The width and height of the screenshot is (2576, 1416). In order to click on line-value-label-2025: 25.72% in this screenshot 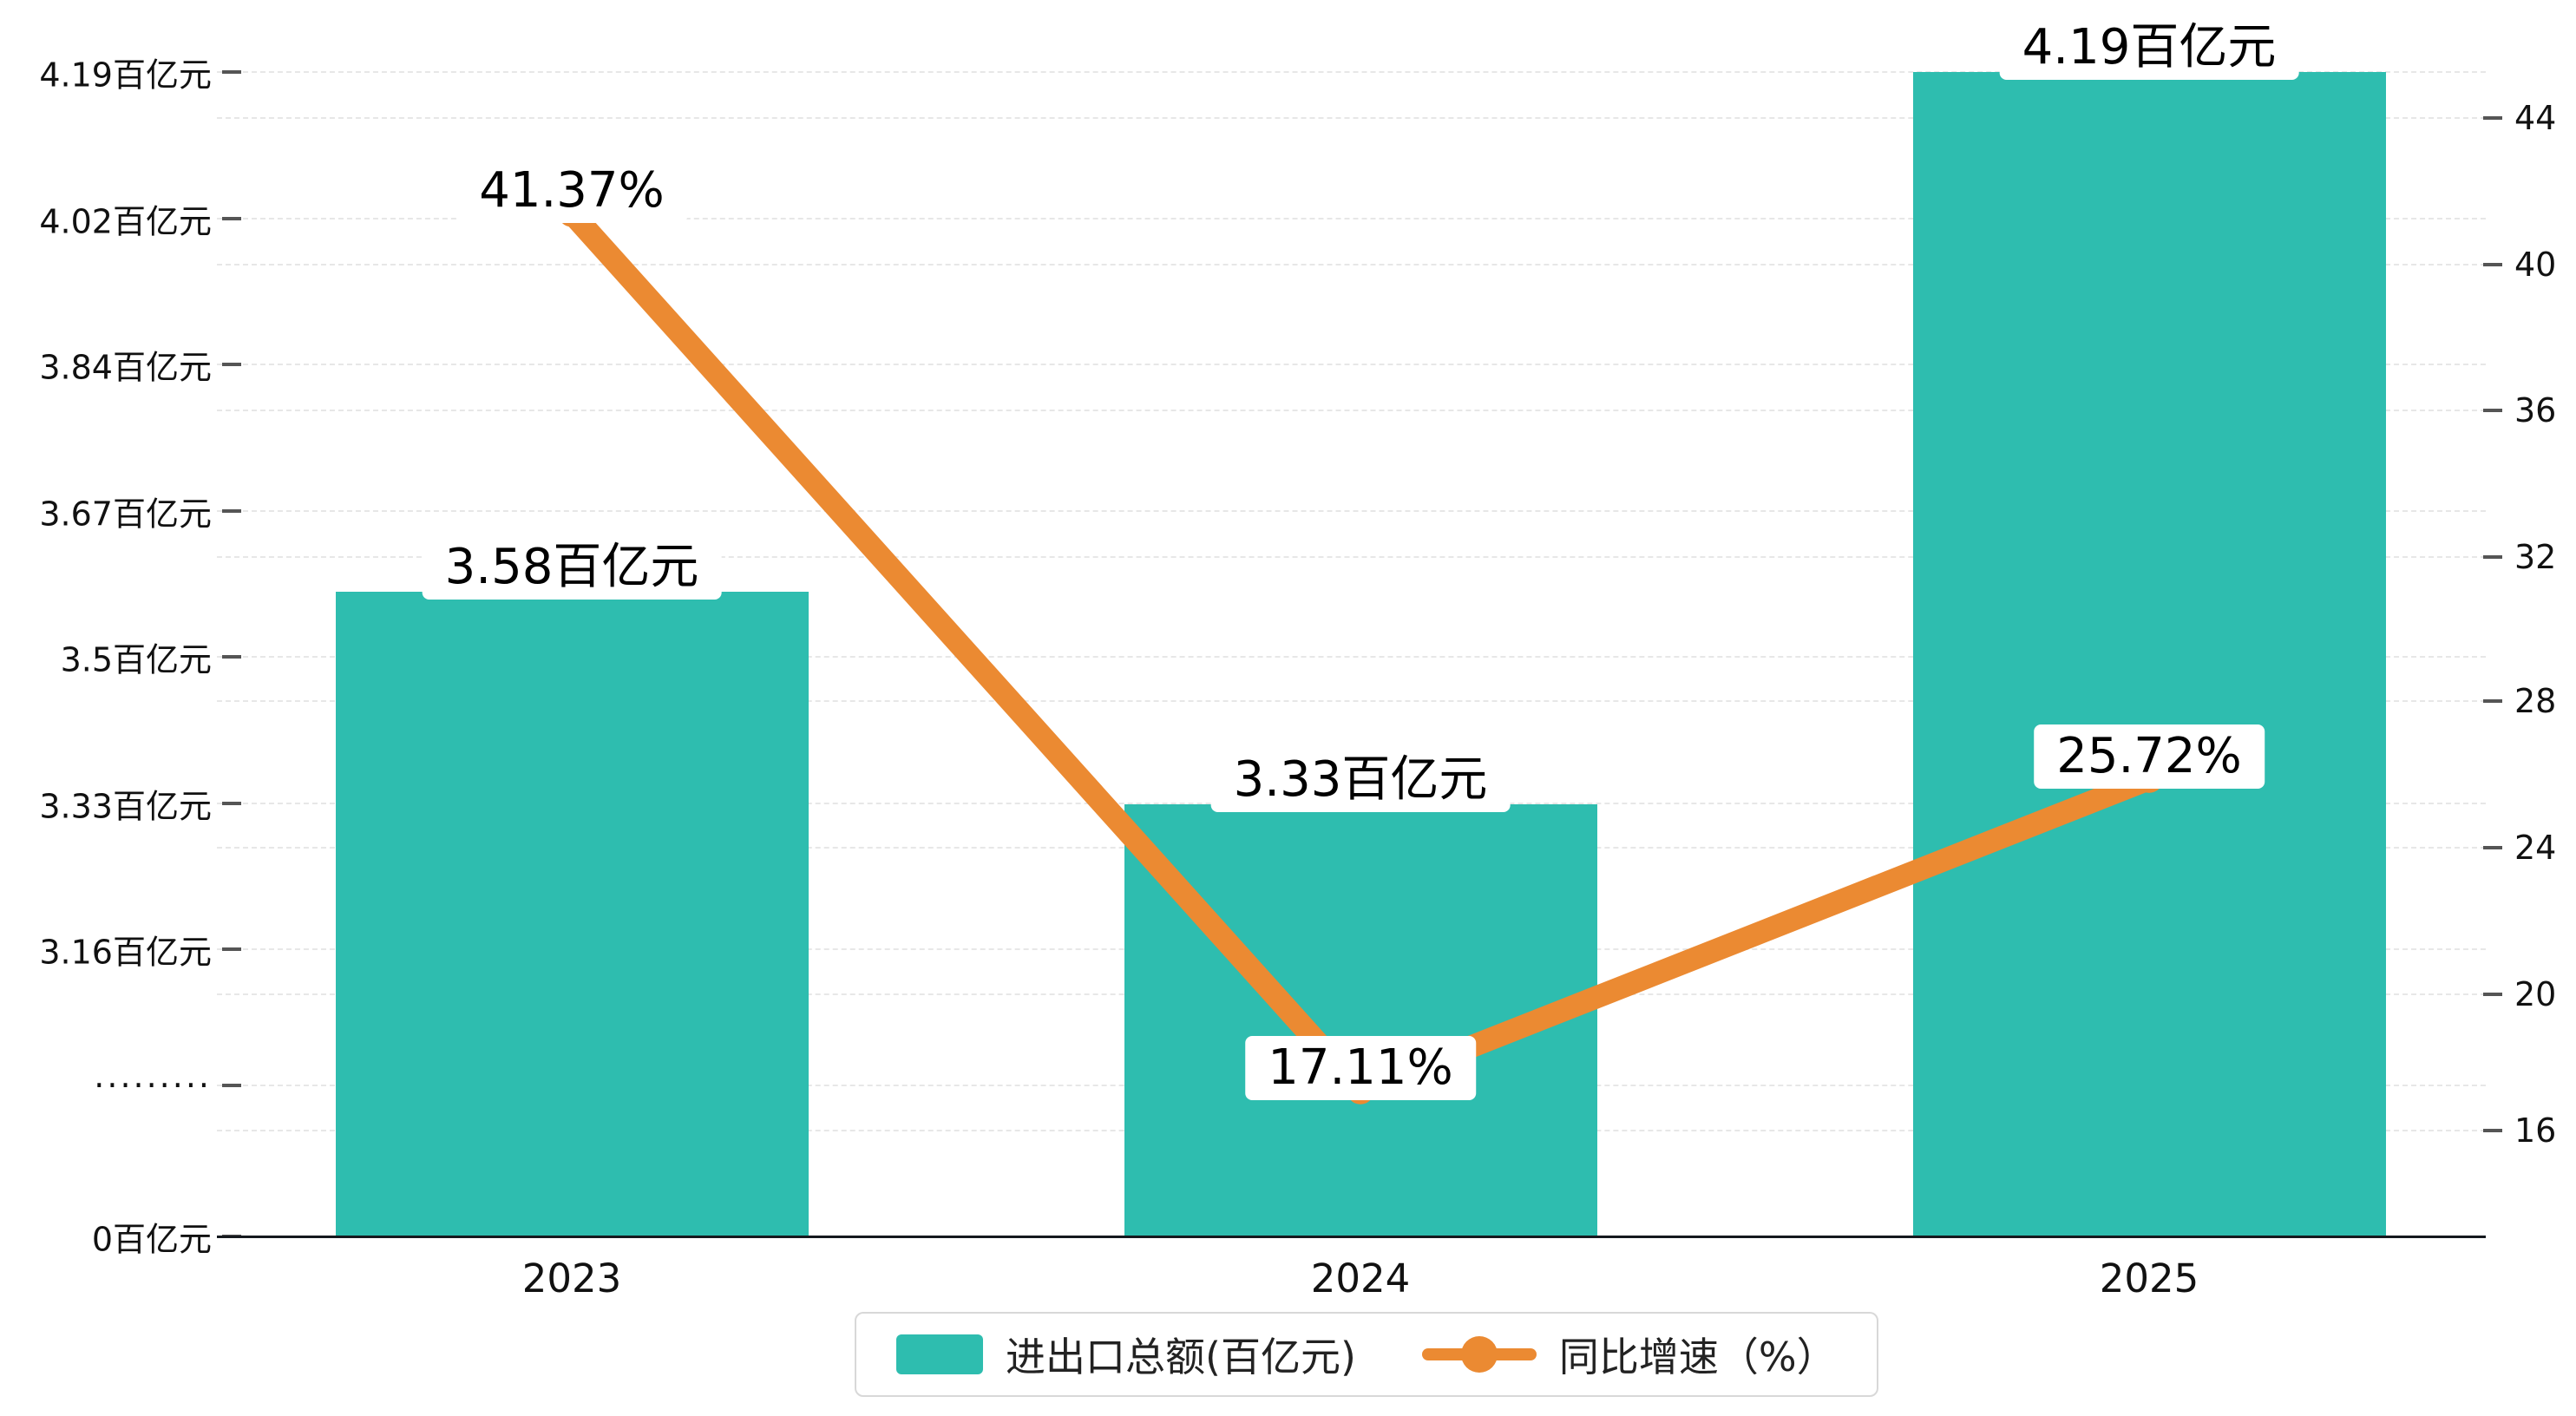, I will do `click(2149, 756)`.